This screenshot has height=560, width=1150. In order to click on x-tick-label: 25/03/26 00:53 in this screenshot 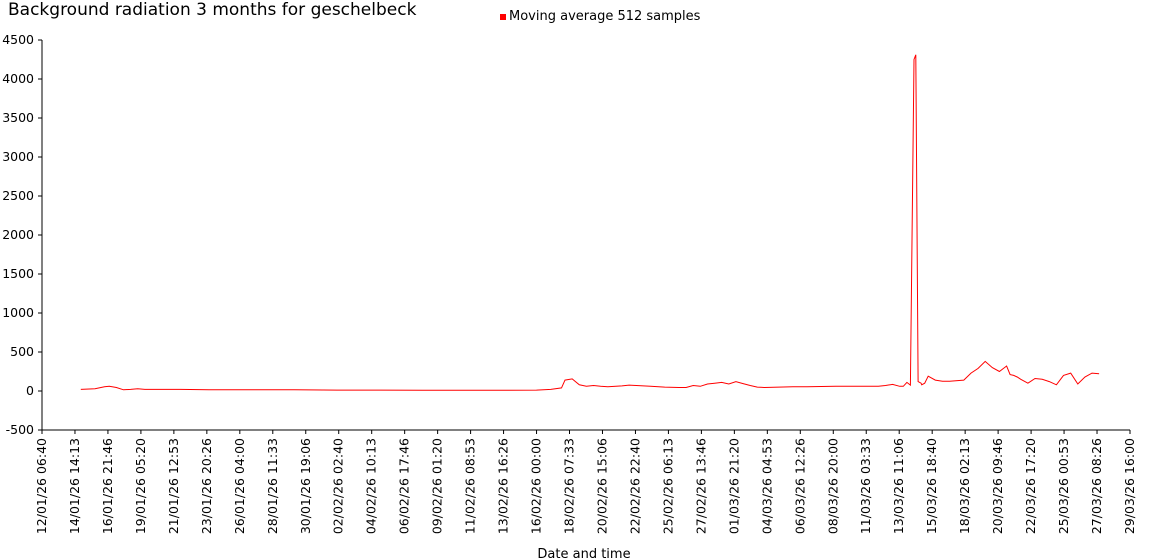, I will do `click(1063, 486)`.